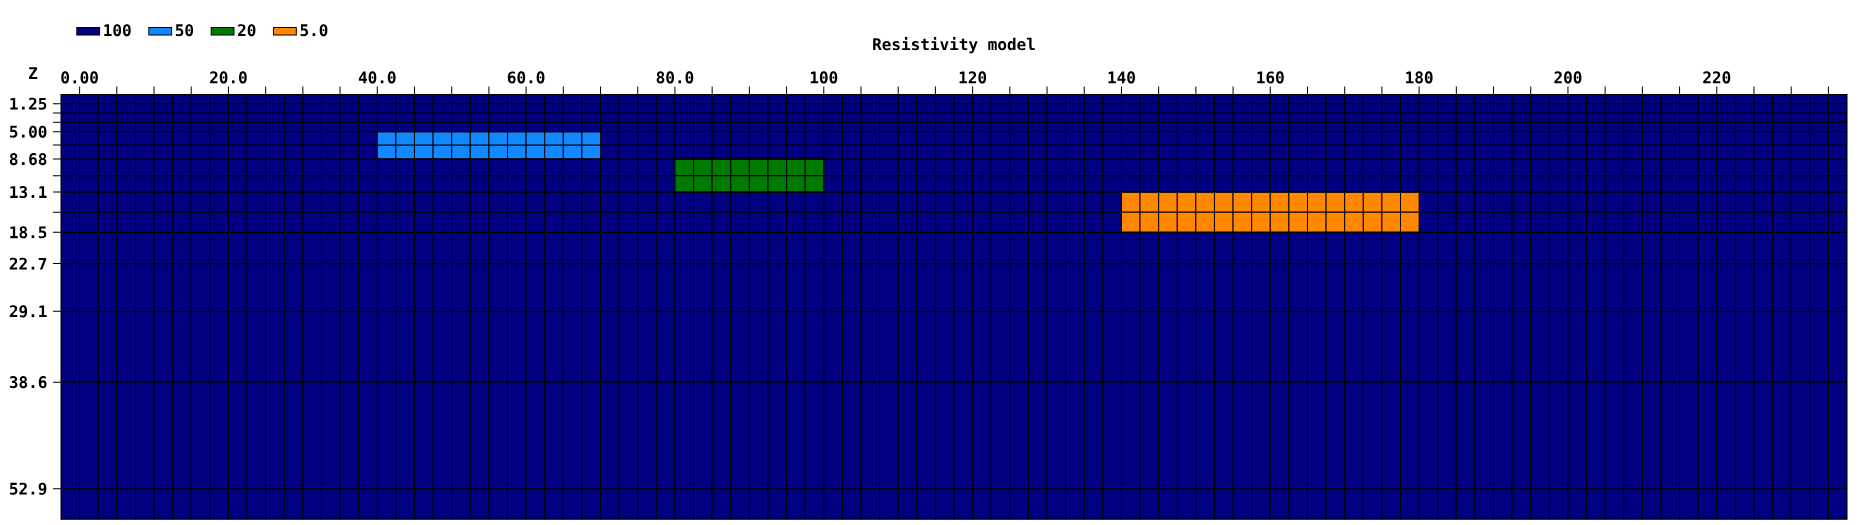  I want to click on x-tick-label: 0.00, so click(79, 77).